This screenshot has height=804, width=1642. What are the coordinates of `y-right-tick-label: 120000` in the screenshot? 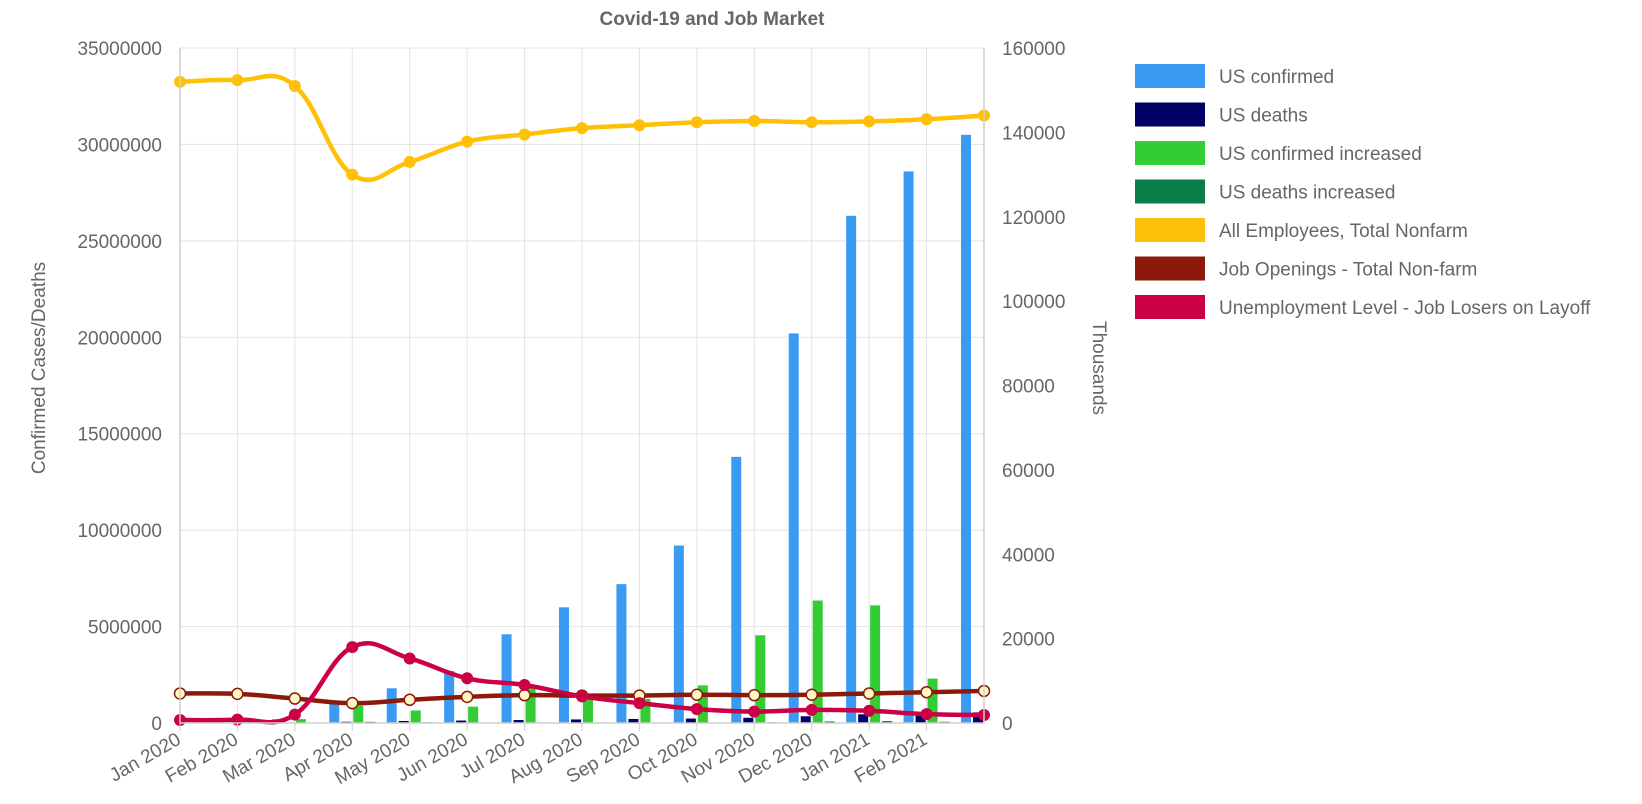 It's located at (1033, 218).